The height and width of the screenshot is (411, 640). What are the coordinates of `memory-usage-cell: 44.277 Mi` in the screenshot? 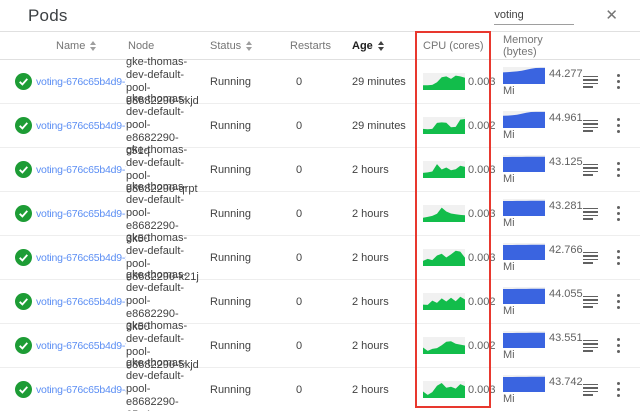 It's located at (541, 81).